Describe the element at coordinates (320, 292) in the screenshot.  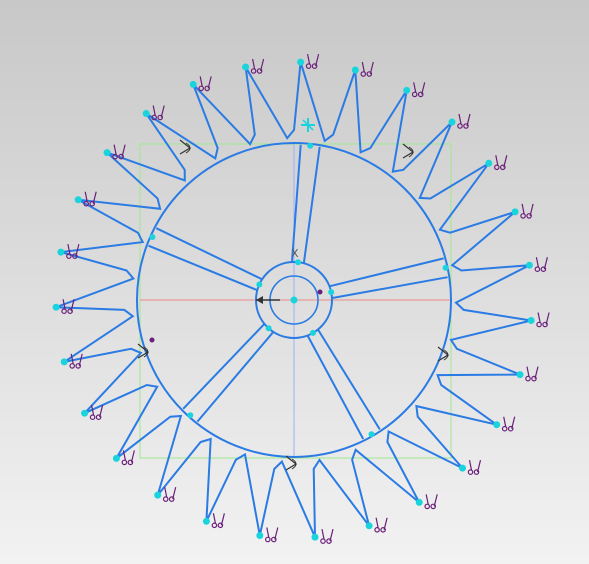
I see `origin-dot` at that location.